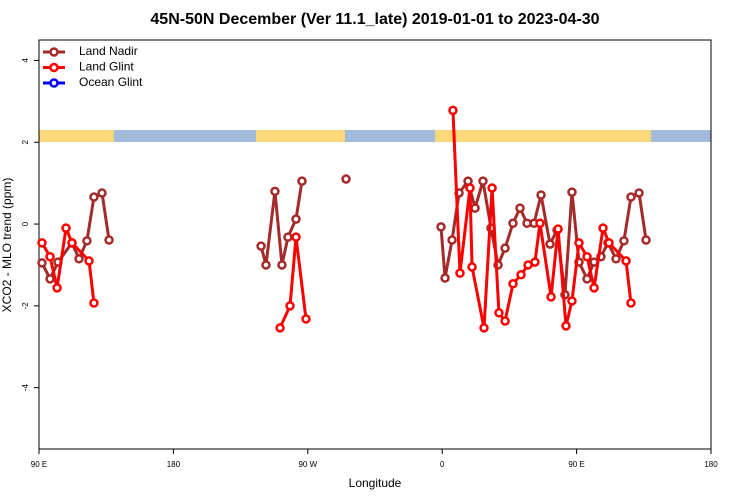 Image resolution: width=750 pixels, height=500 pixels. I want to click on legend-label: Ocean Glint, so click(111, 82).